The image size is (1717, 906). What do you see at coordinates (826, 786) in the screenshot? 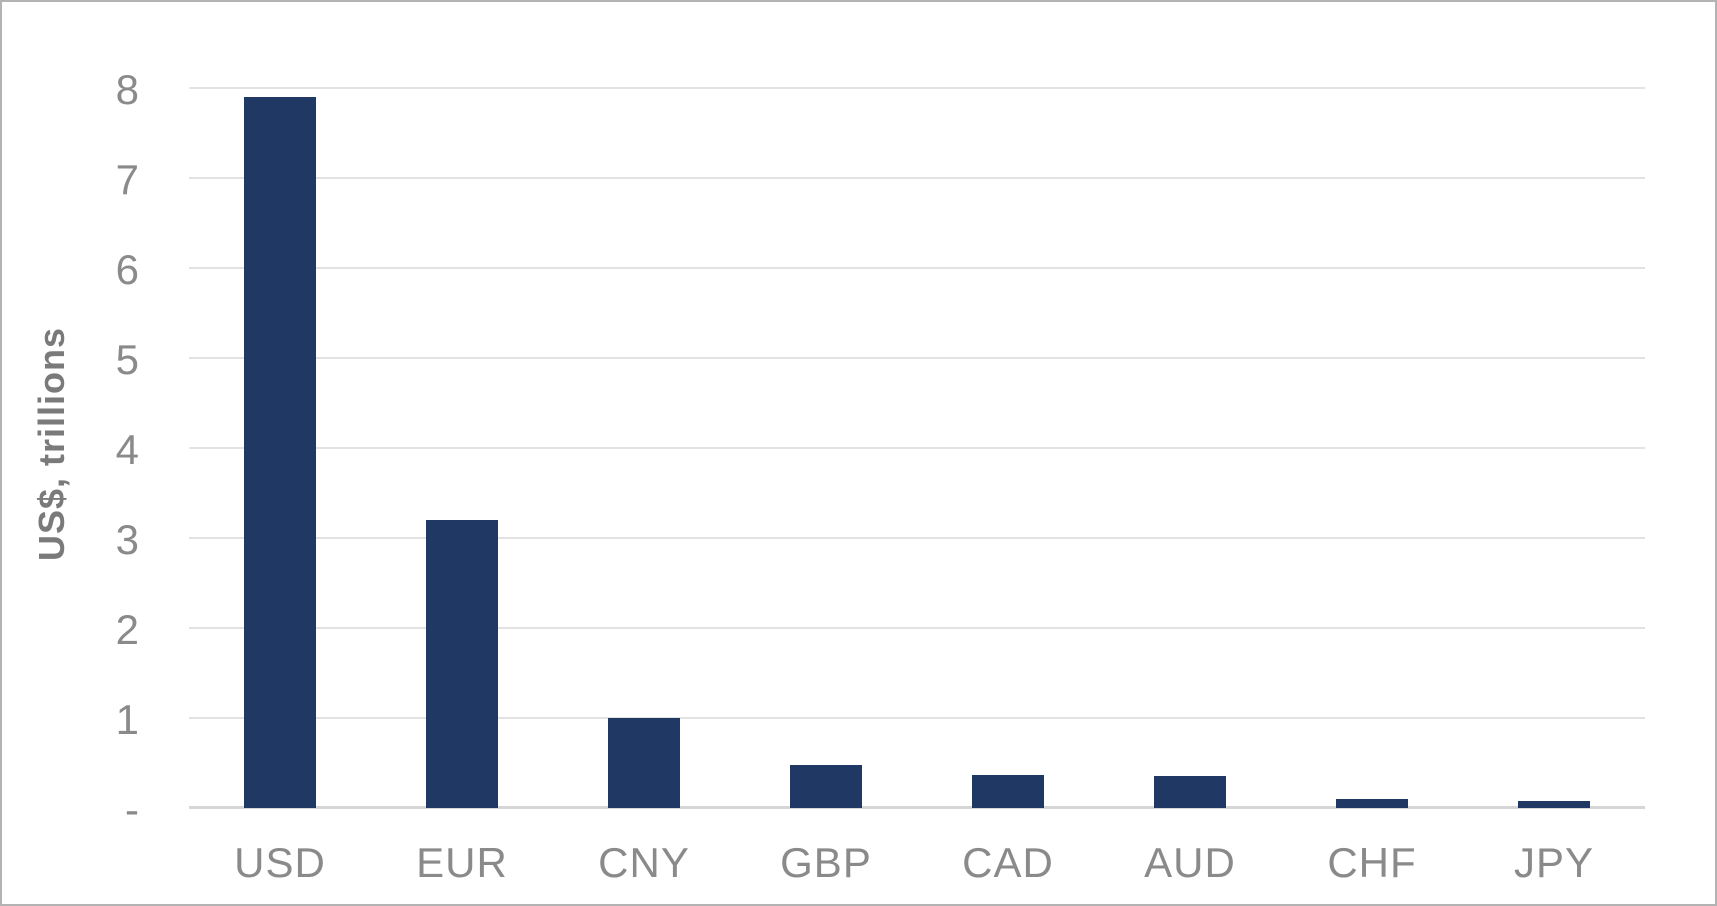
I see `bar-gbp` at bounding box center [826, 786].